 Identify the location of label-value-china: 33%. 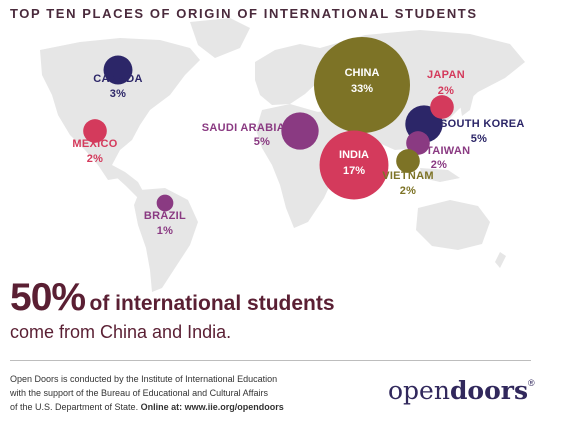
(362, 89).